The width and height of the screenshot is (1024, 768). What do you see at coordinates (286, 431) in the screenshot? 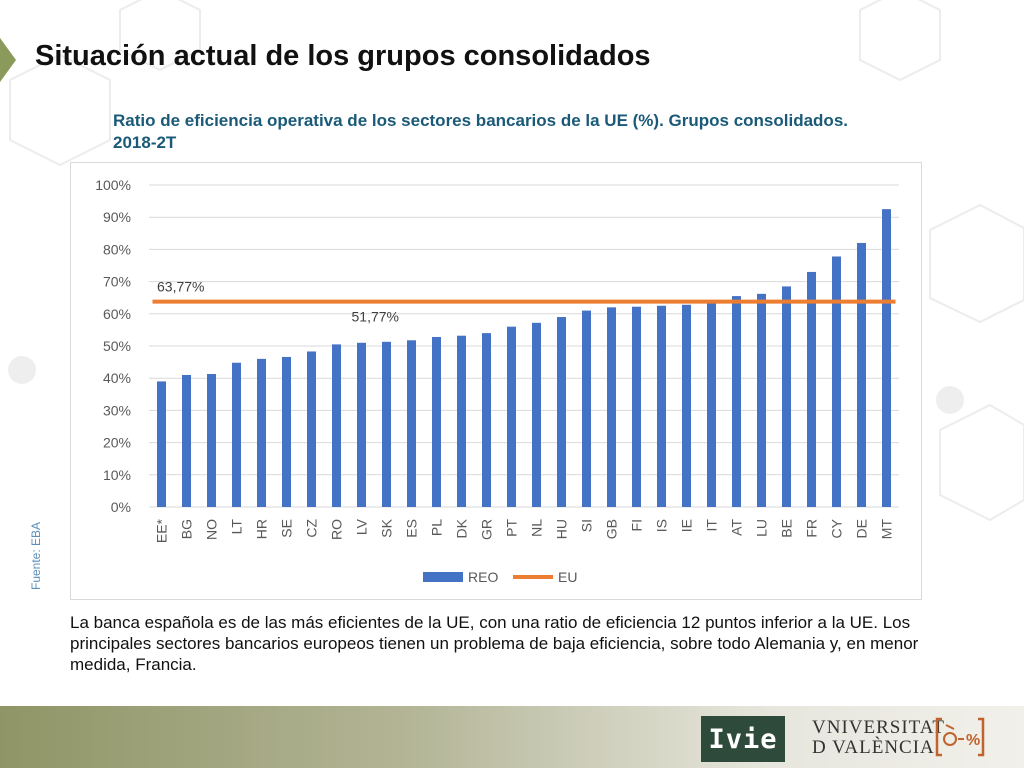
I see `bar-SE` at bounding box center [286, 431].